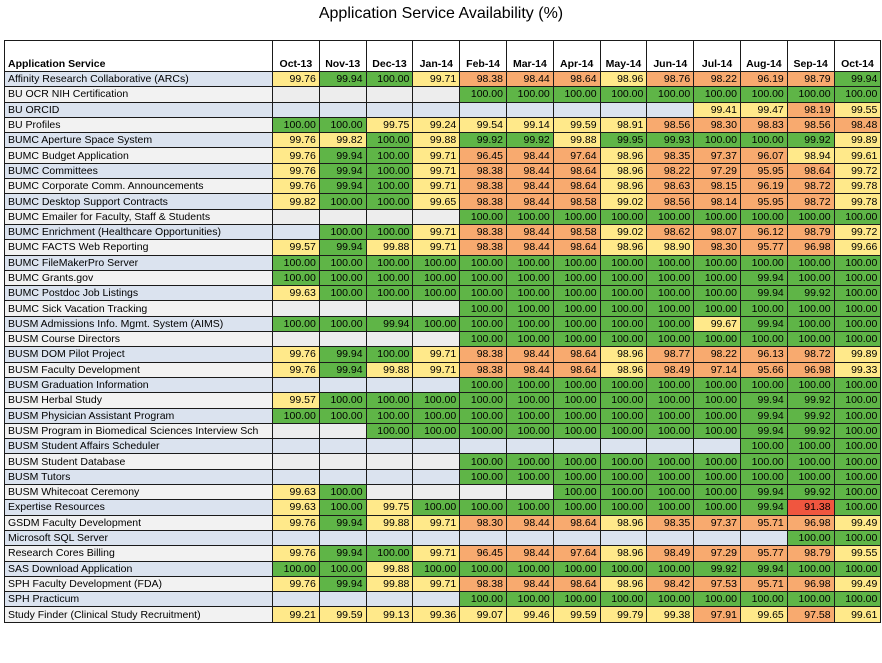 The height and width of the screenshot is (663, 882). I want to click on column-header-apr-14: Apr-14, so click(576, 56).